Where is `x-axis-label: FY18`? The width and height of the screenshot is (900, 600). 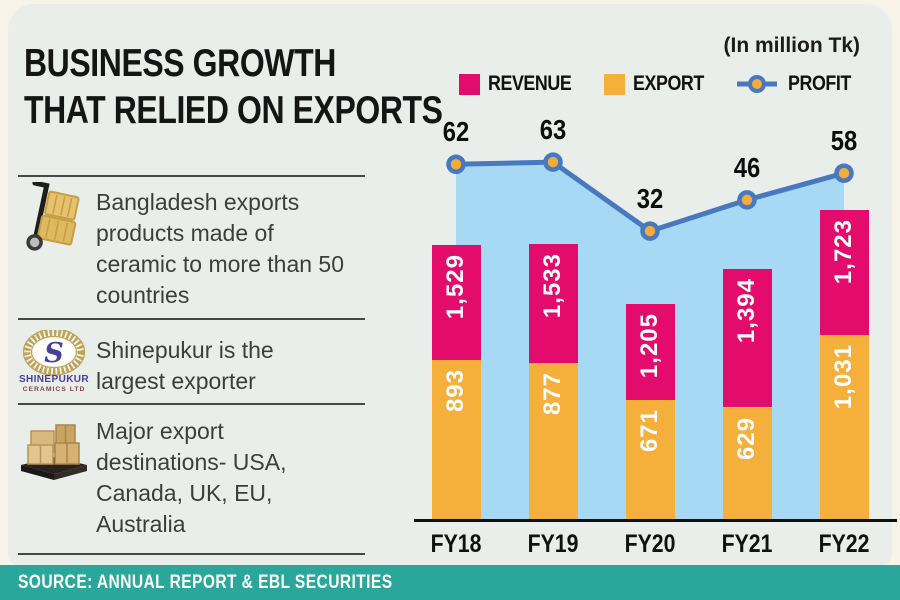 x-axis-label: FY18 is located at coordinates (456, 544).